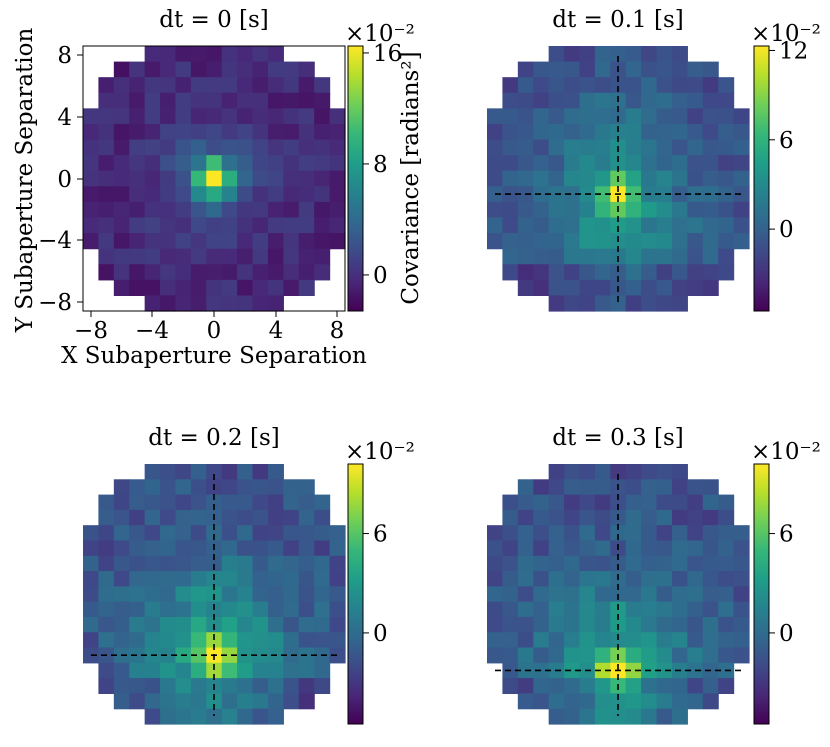 Image resolution: width=830 pixels, height=747 pixels. What do you see at coordinates (276, 331) in the screenshot?
I see `x-tick-label: 4` at bounding box center [276, 331].